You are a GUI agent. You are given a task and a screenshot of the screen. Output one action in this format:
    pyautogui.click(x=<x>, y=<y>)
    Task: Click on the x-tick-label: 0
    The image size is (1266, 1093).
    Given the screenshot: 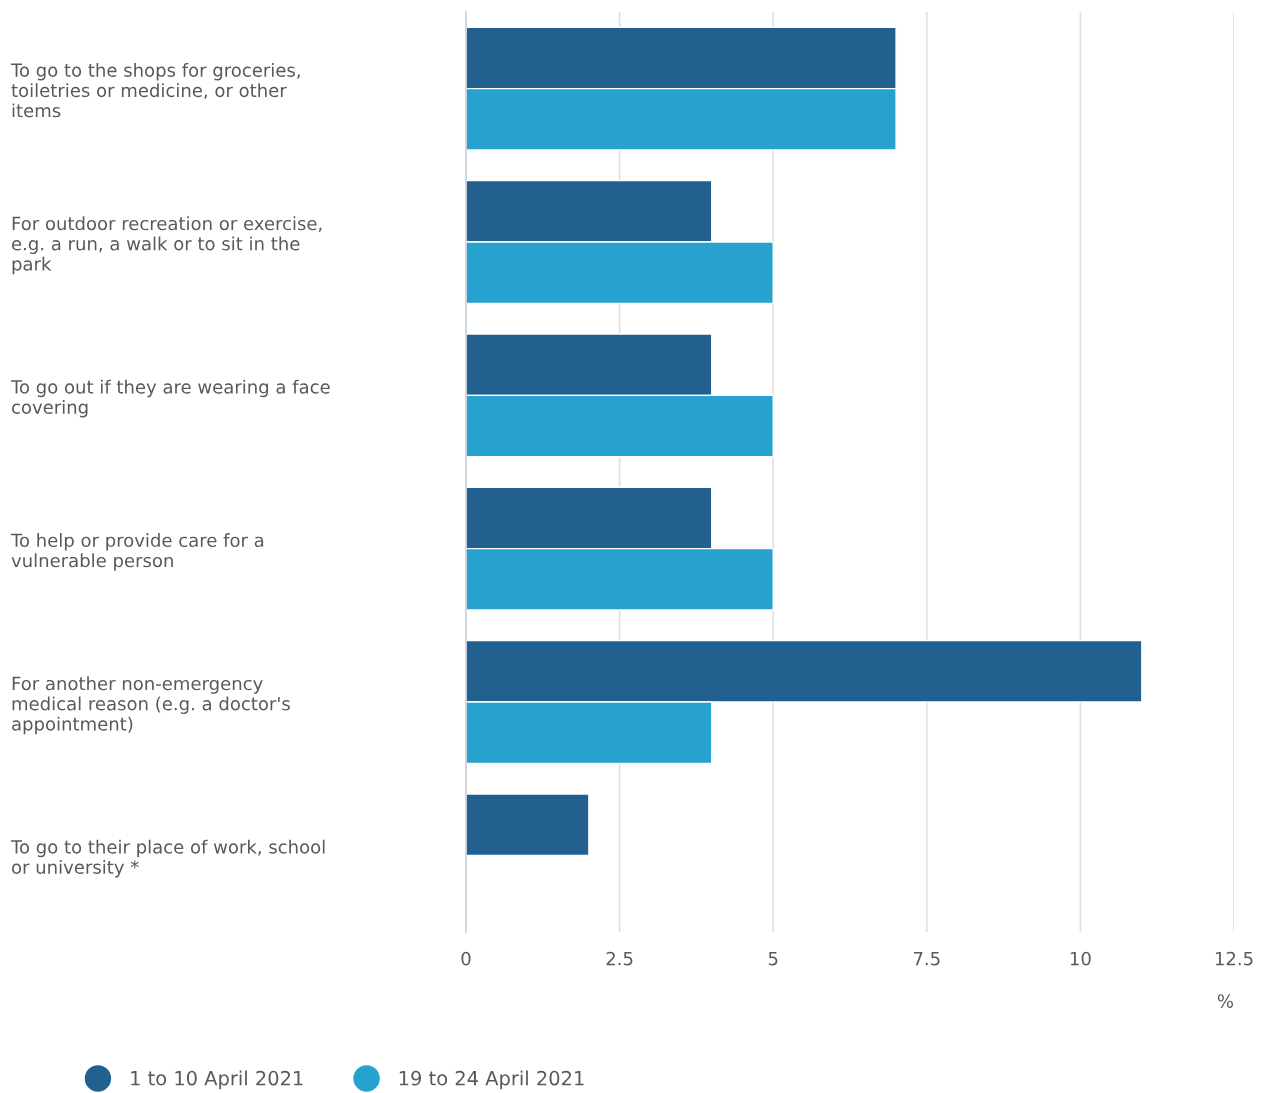 What is the action you would take?
    pyautogui.click(x=466, y=958)
    